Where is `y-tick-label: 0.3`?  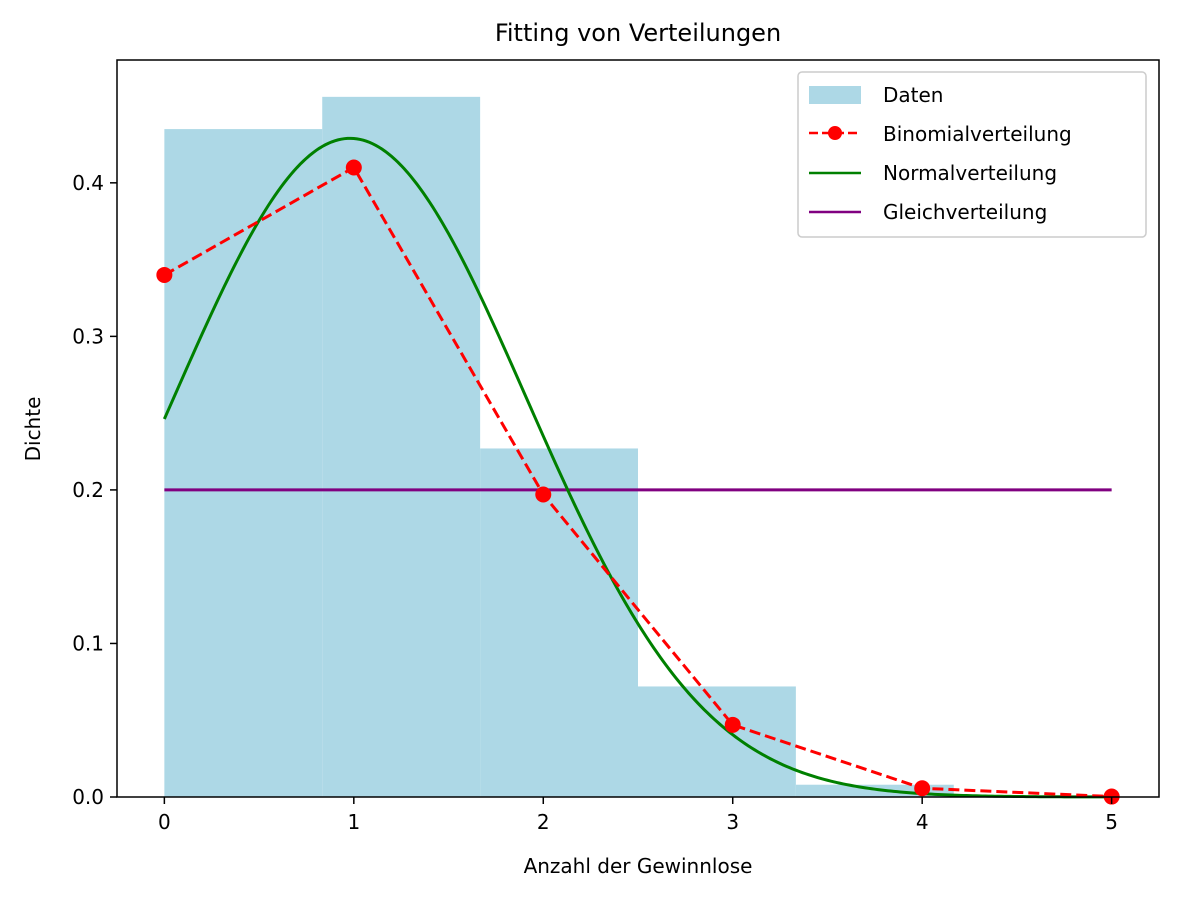
y-tick-label: 0.3 is located at coordinates (88, 336).